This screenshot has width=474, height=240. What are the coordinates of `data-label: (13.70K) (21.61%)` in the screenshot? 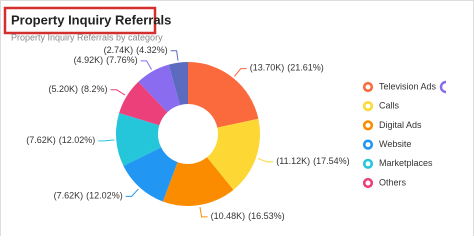 It's located at (287, 68).